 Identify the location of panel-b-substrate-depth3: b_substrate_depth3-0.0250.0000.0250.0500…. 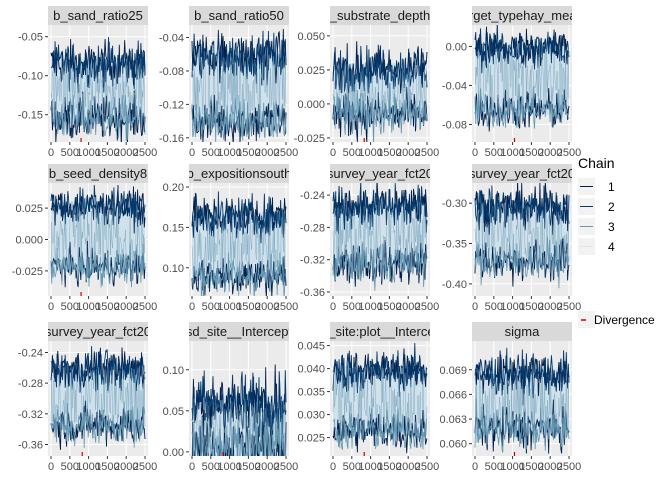
(366, 82).